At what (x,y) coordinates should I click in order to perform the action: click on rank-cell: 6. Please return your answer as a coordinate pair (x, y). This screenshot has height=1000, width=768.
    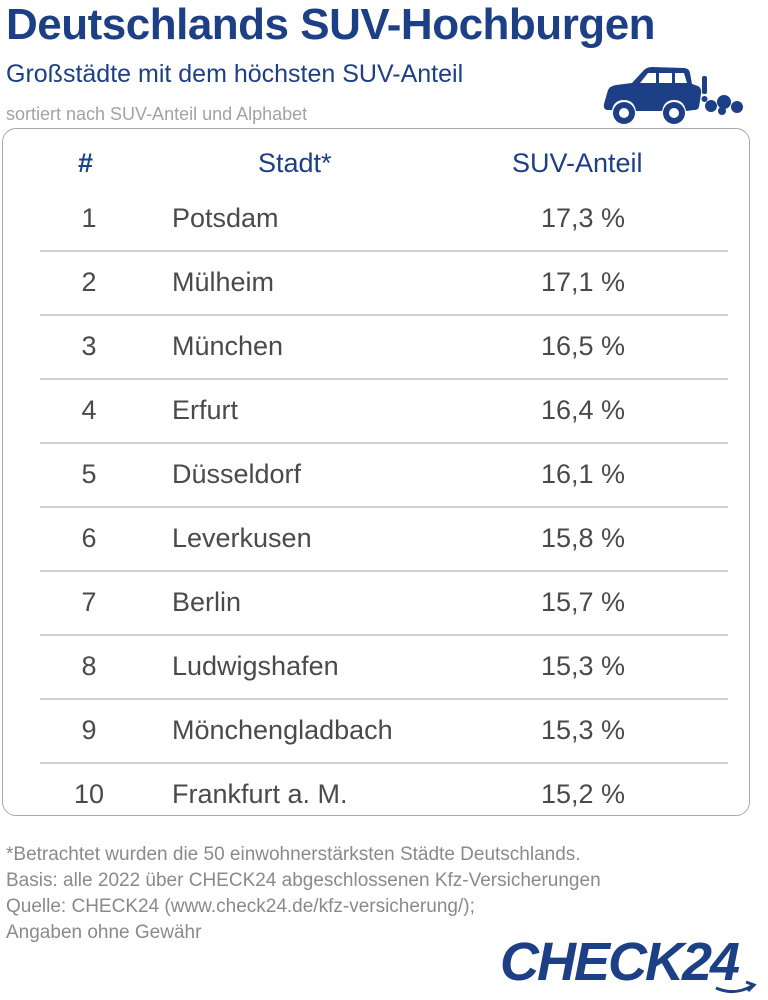
    Looking at the image, I should click on (89, 538).